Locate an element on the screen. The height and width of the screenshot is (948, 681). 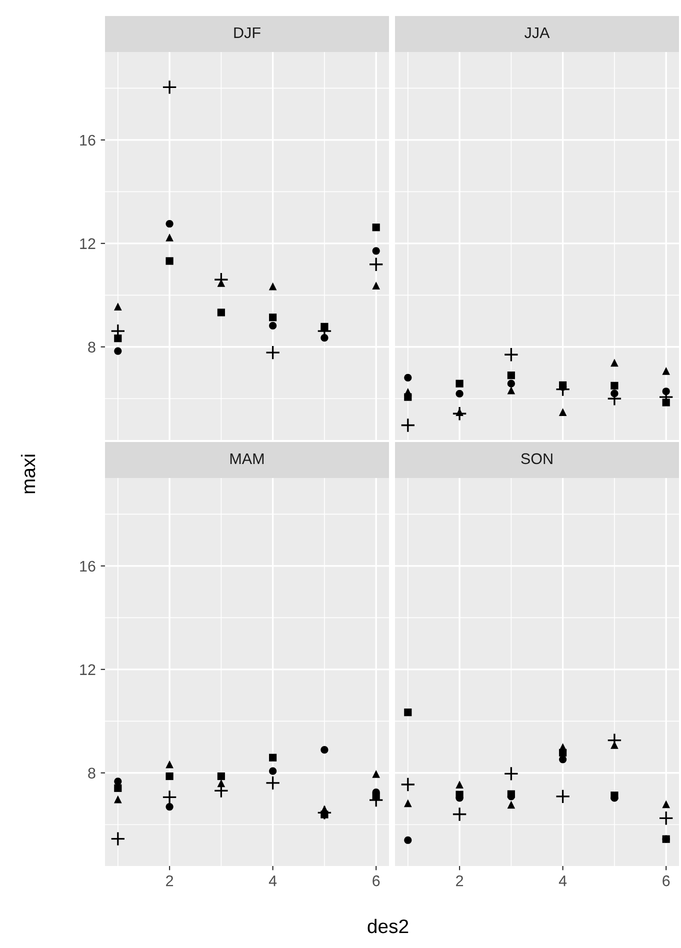
chart-title: SON is located at coordinates (536, 458).